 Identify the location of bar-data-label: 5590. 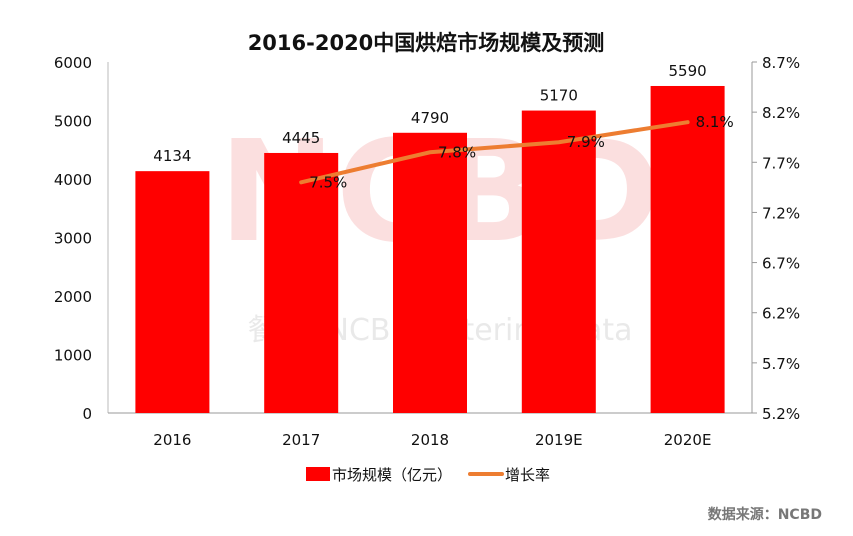
(688, 71).